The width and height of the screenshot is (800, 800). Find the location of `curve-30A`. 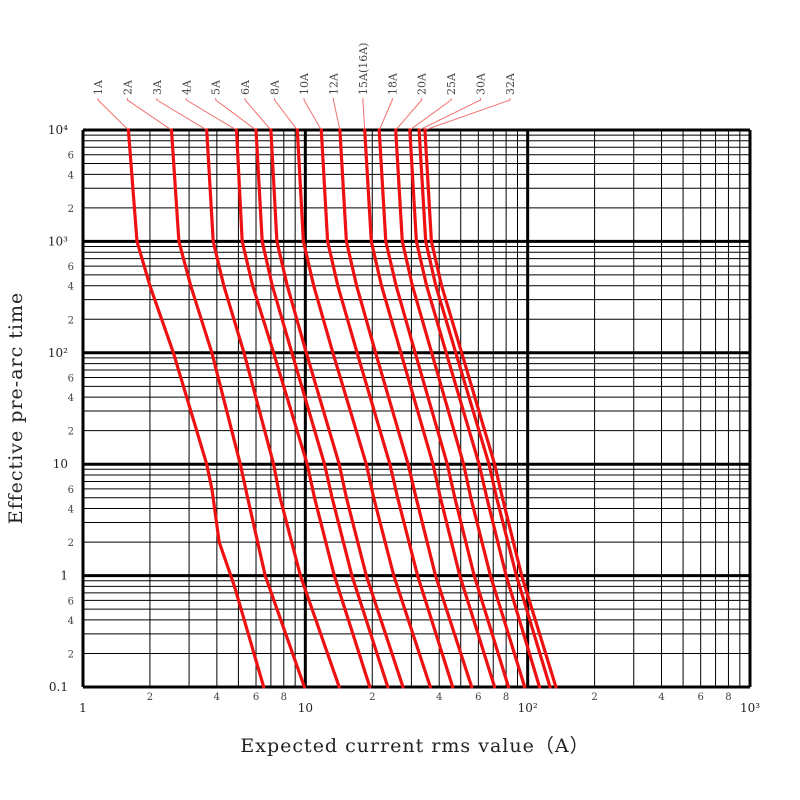

curve-30A is located at coordinates (484, 408).